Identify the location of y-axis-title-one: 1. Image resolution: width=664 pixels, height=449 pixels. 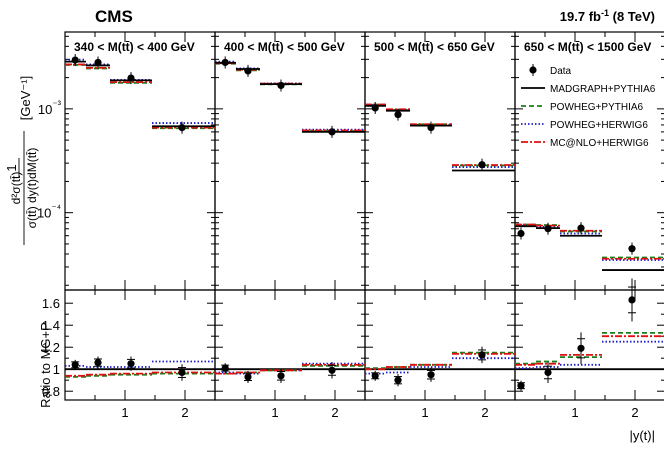
(12, 168).